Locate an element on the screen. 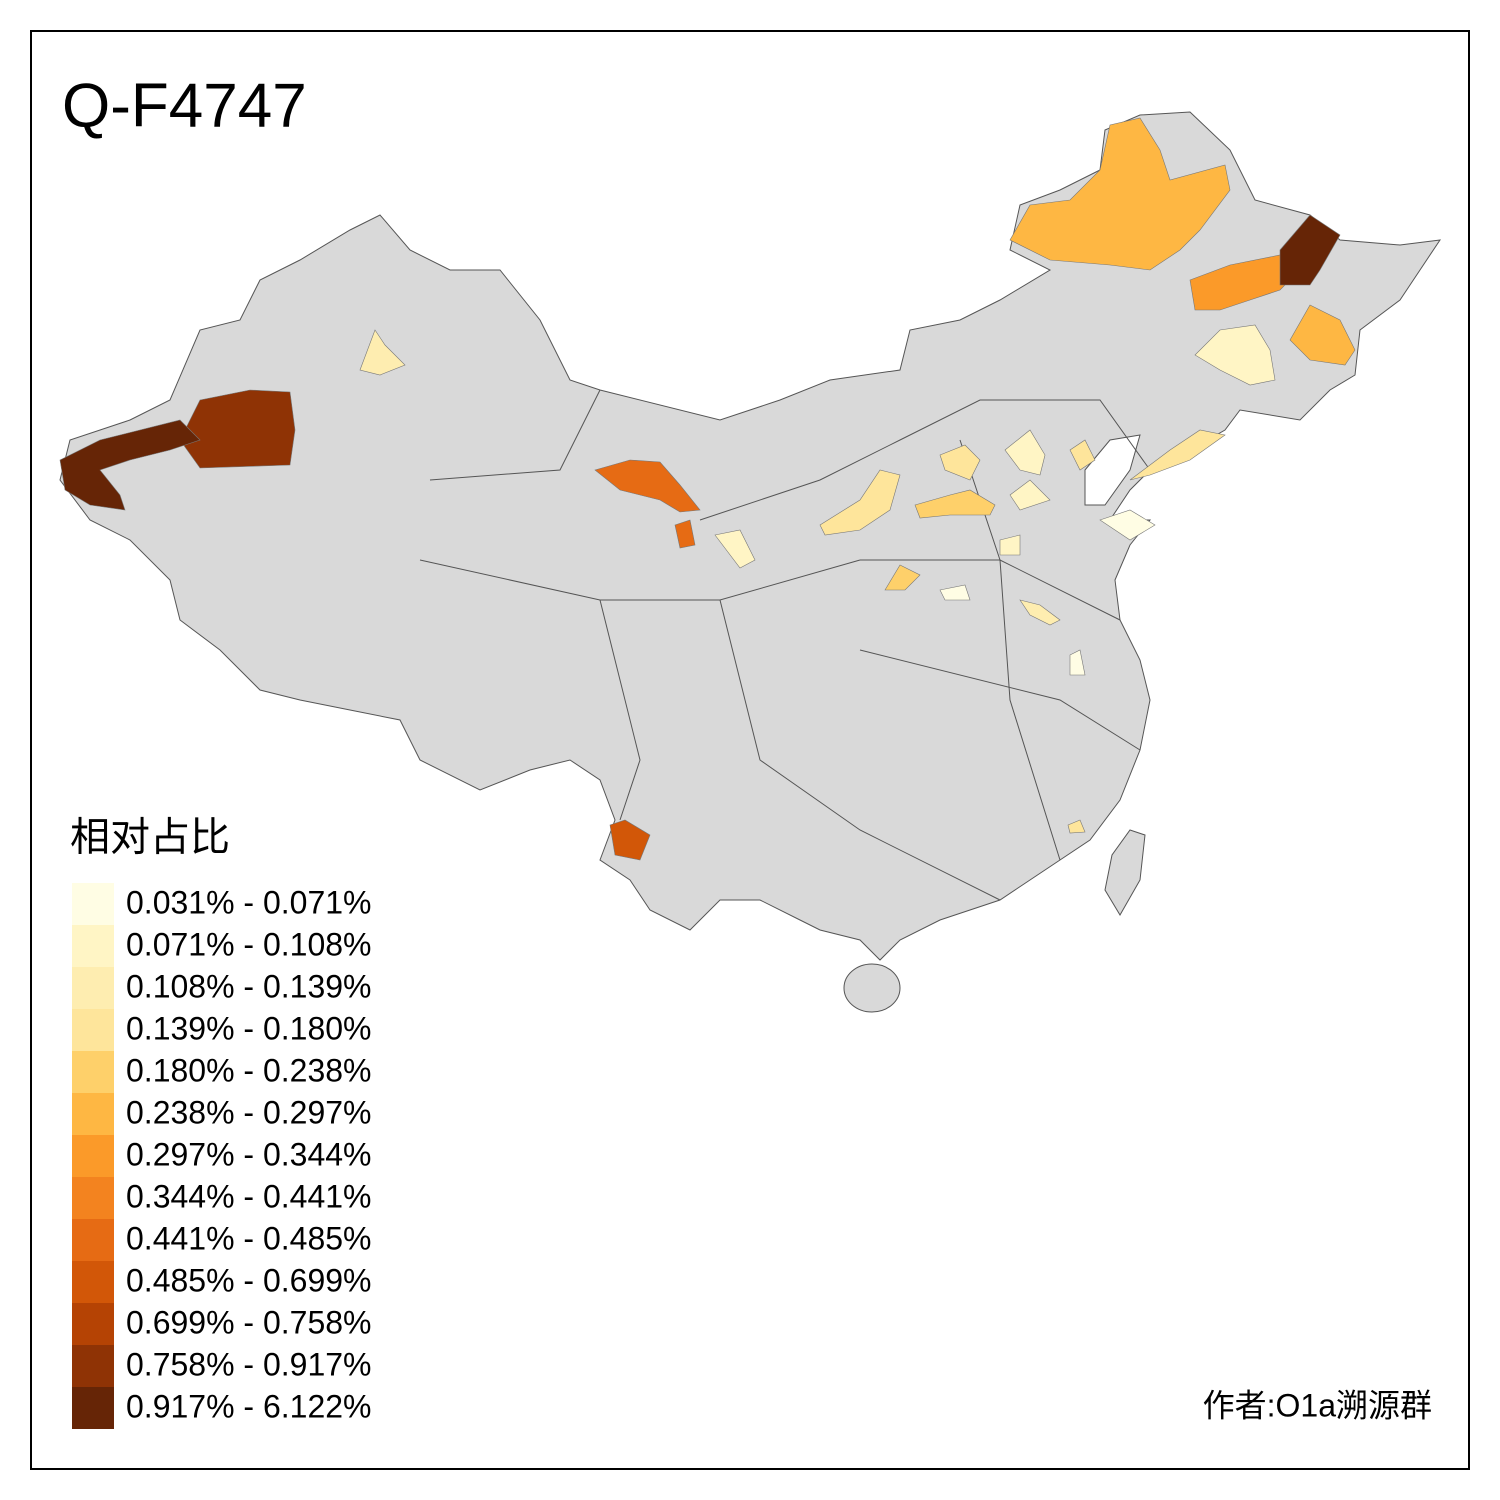 The width and height of the screenshot is (1500, 1500). legend-label: 0.344% - 0.441% is located at coordinates (249, 1196).